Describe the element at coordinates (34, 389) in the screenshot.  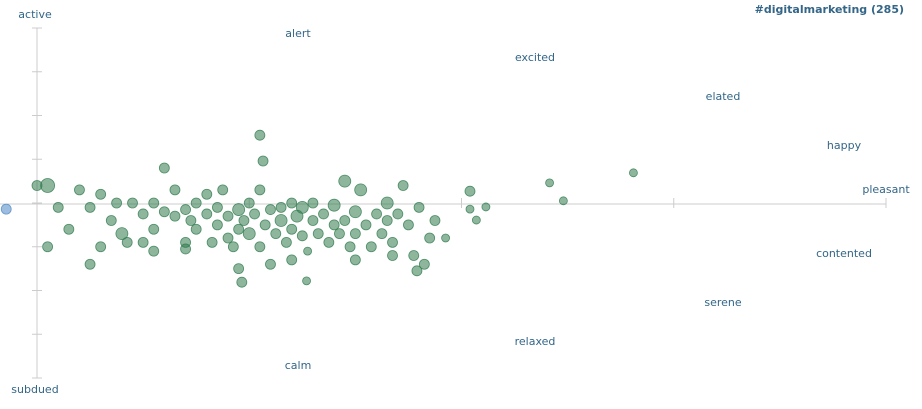
I see `mood-label: subdued` at that location.